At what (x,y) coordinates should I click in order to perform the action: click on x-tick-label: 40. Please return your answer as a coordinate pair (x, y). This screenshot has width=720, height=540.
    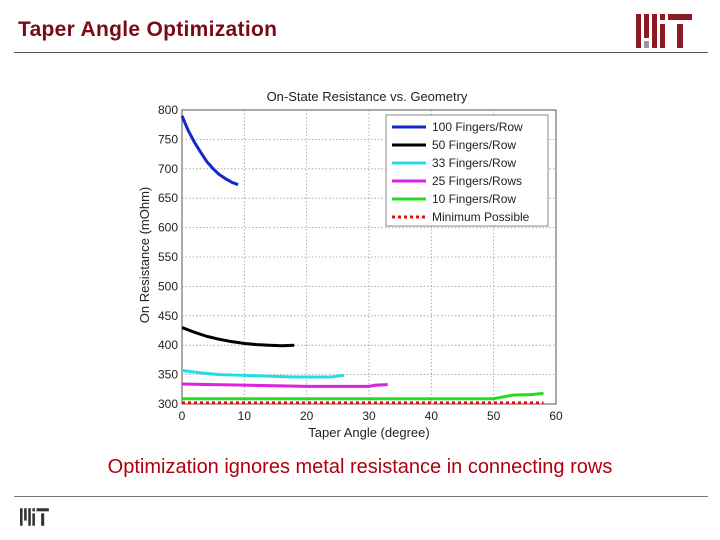
    Looking at the image, I should click on (432, 416).